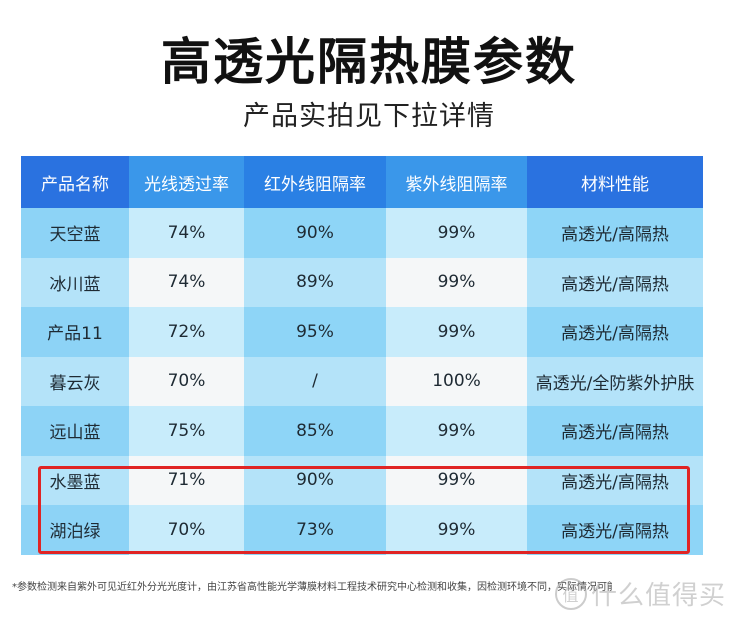  Describe the element at coordinates (186, 480) in the screenshot. I see `light-transmittance-cell: 71%` at that location.